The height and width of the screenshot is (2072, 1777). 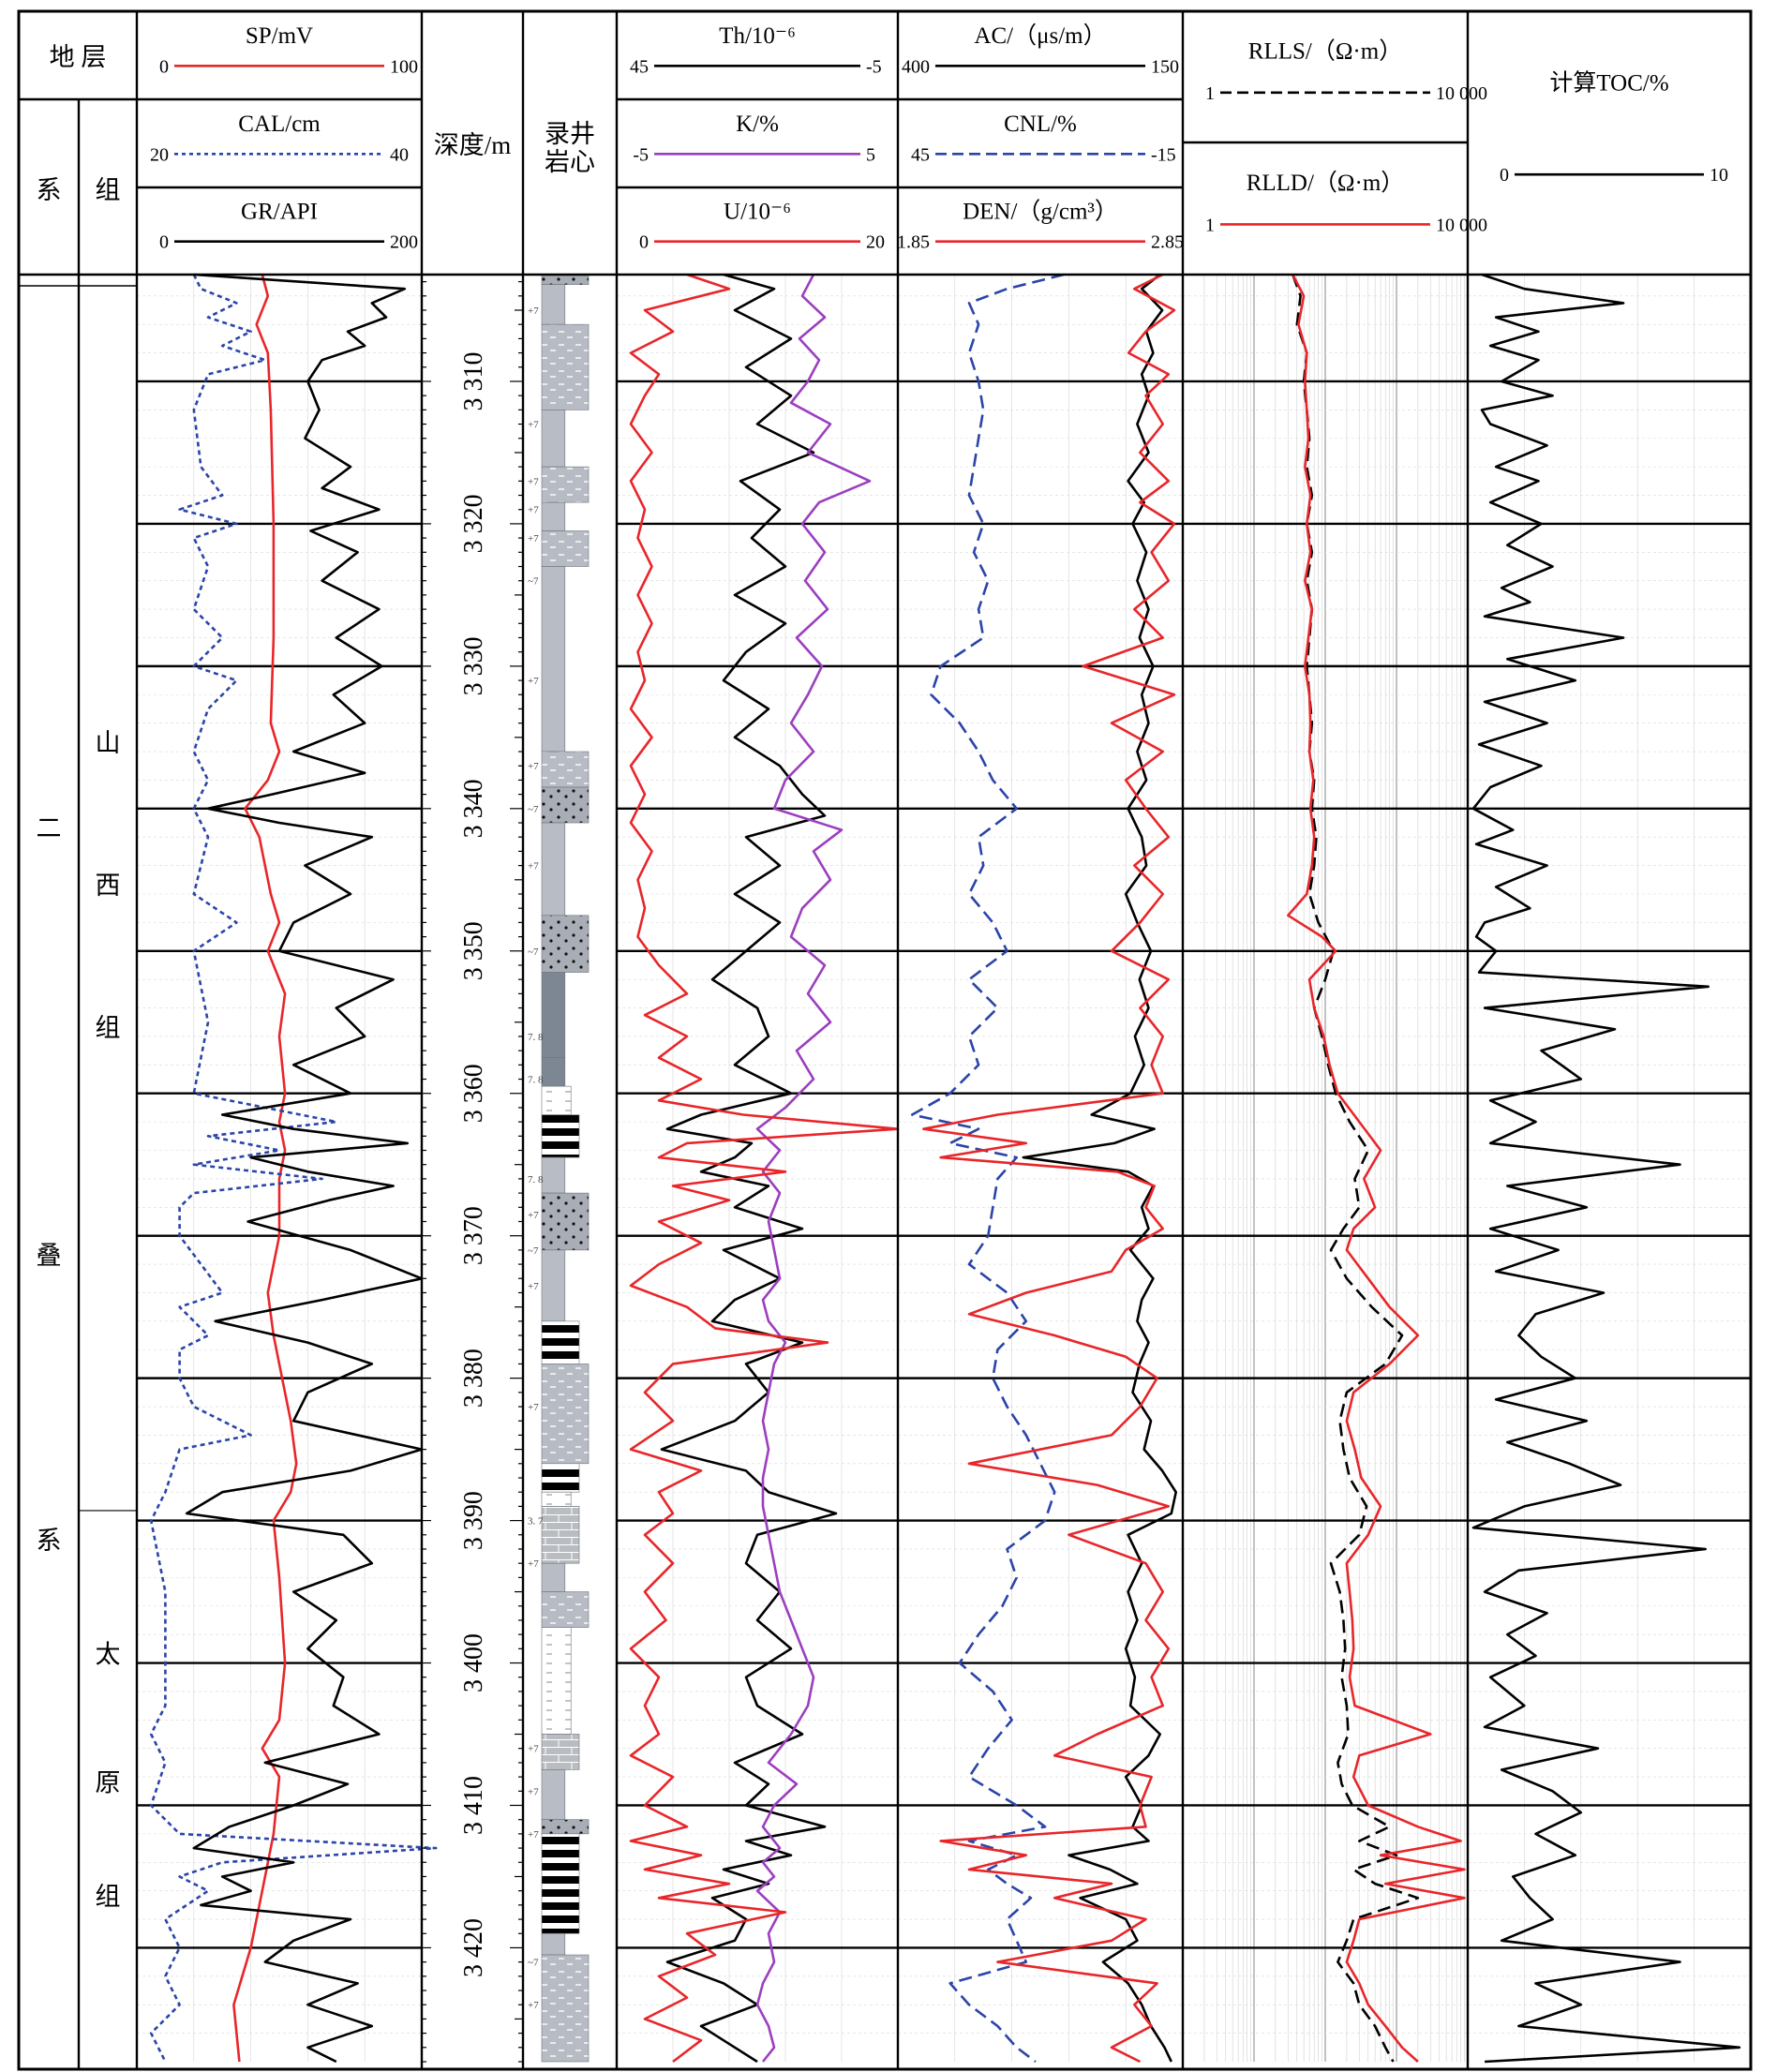 What do you see at coordinates (164, 66) in the screenshot?
I see `scale-min-0-0: 0` at bounding box center [164, 66].